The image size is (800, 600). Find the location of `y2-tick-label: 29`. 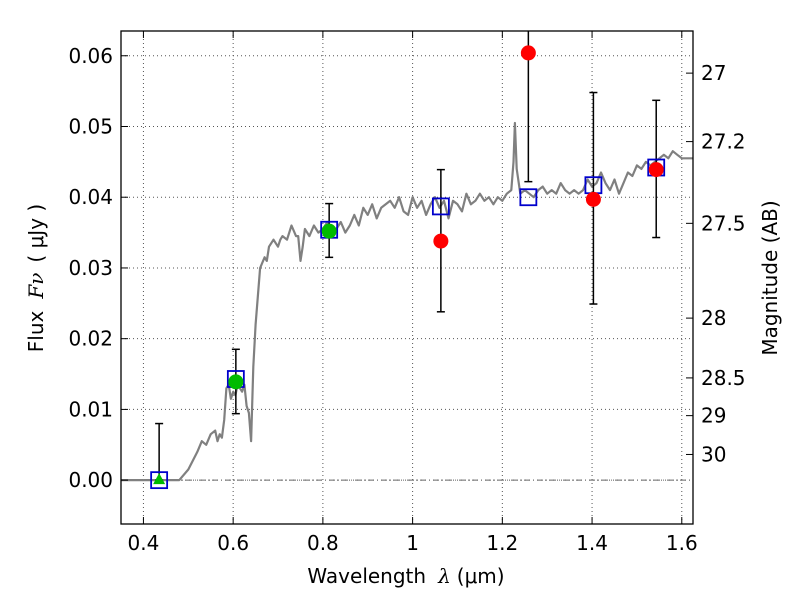

y2-tick-label: 29 is located at coordinates (713, 416).